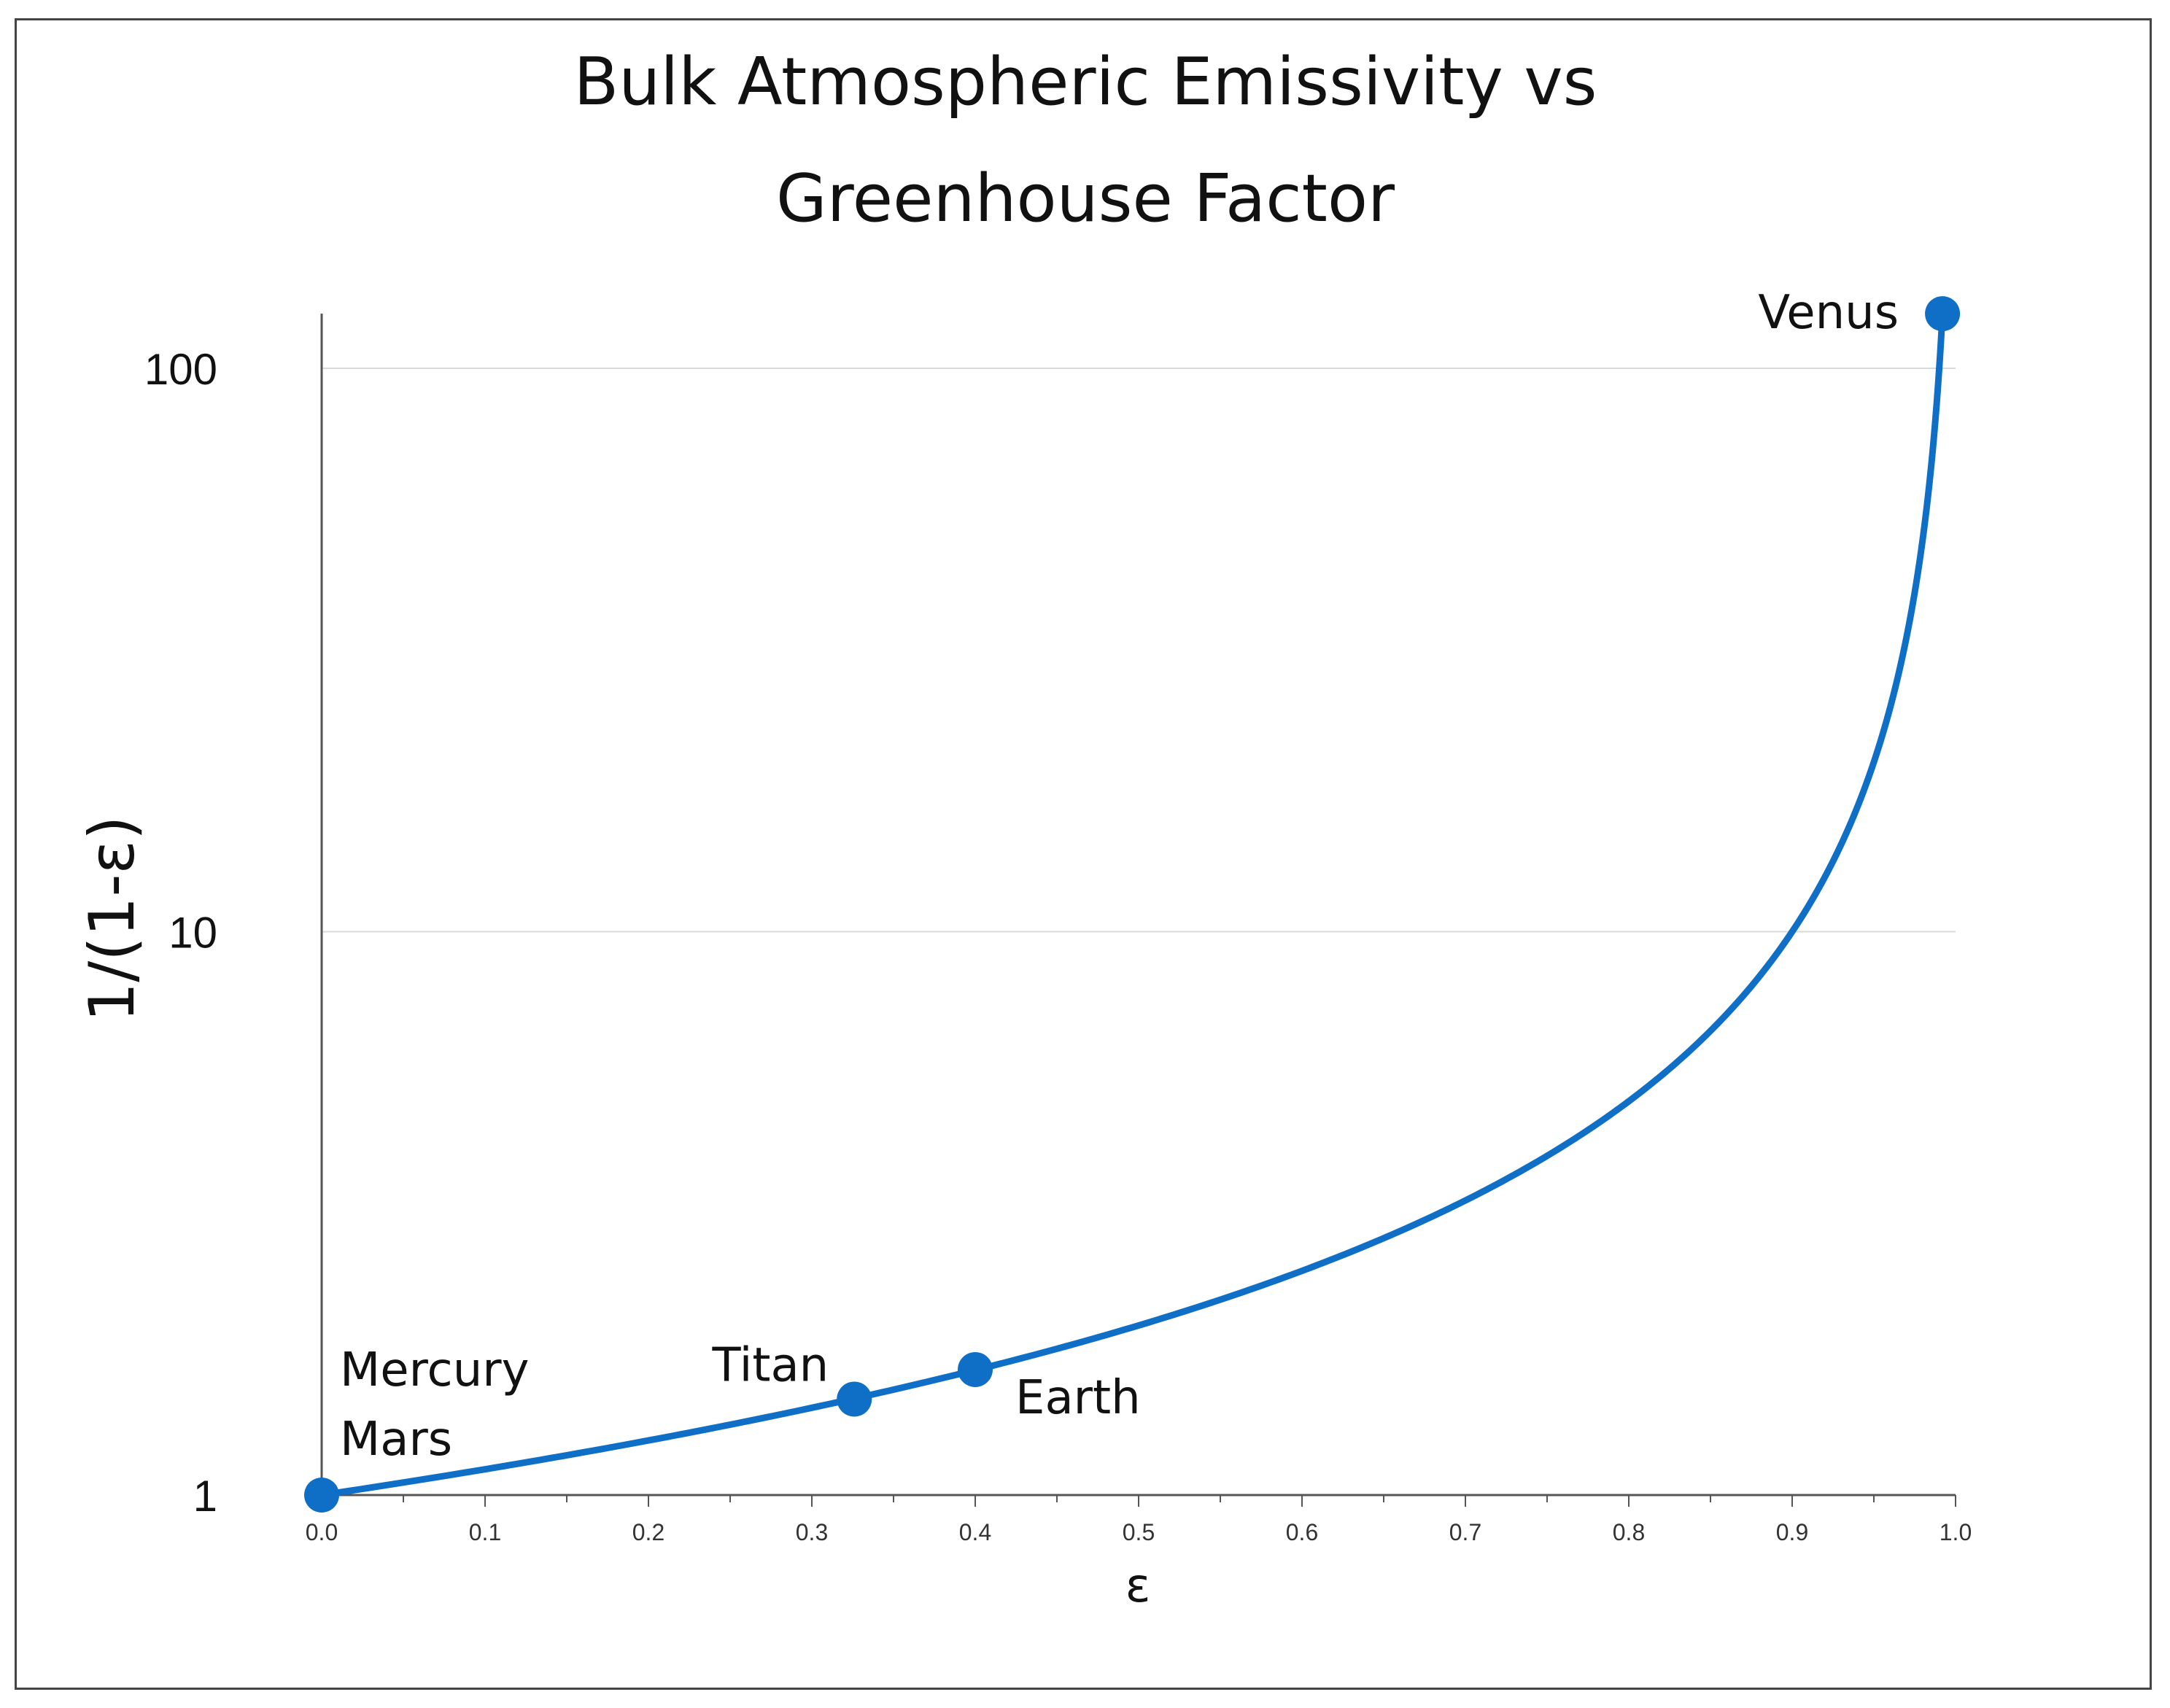 The image size is (2170, 1708). Describe the element at coordinates (1828, 313) in the screenshot. I see `point-label-venus: Venus` at that location.